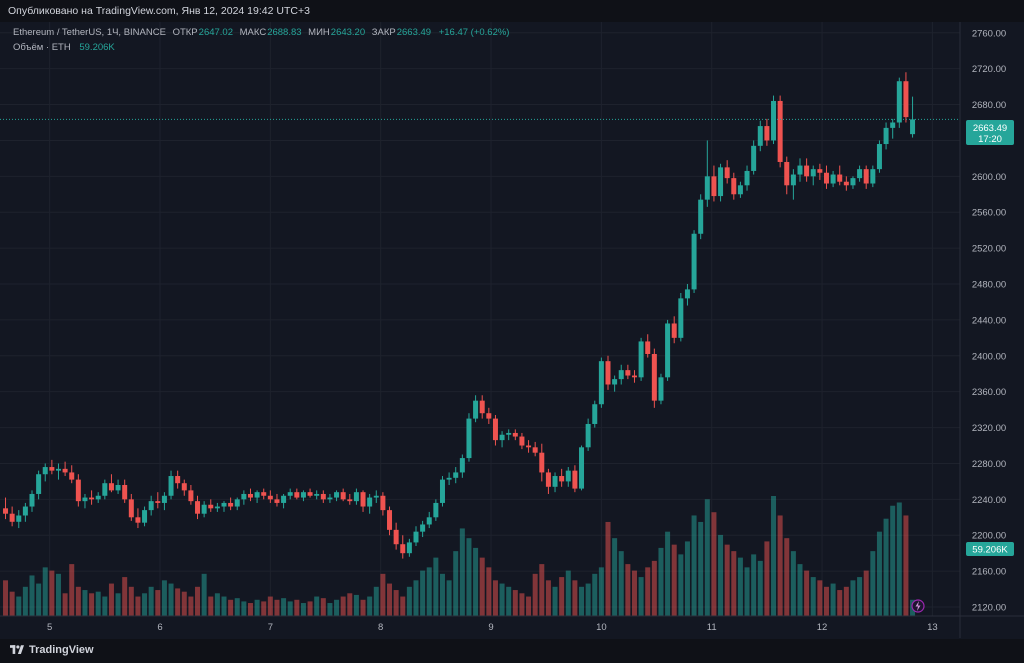 The width and height of the screenshot is (1024, 663). Describe the element at coordinates (990, 128) in the screenshot. I see `last-price-value: 2663.49` at that location.